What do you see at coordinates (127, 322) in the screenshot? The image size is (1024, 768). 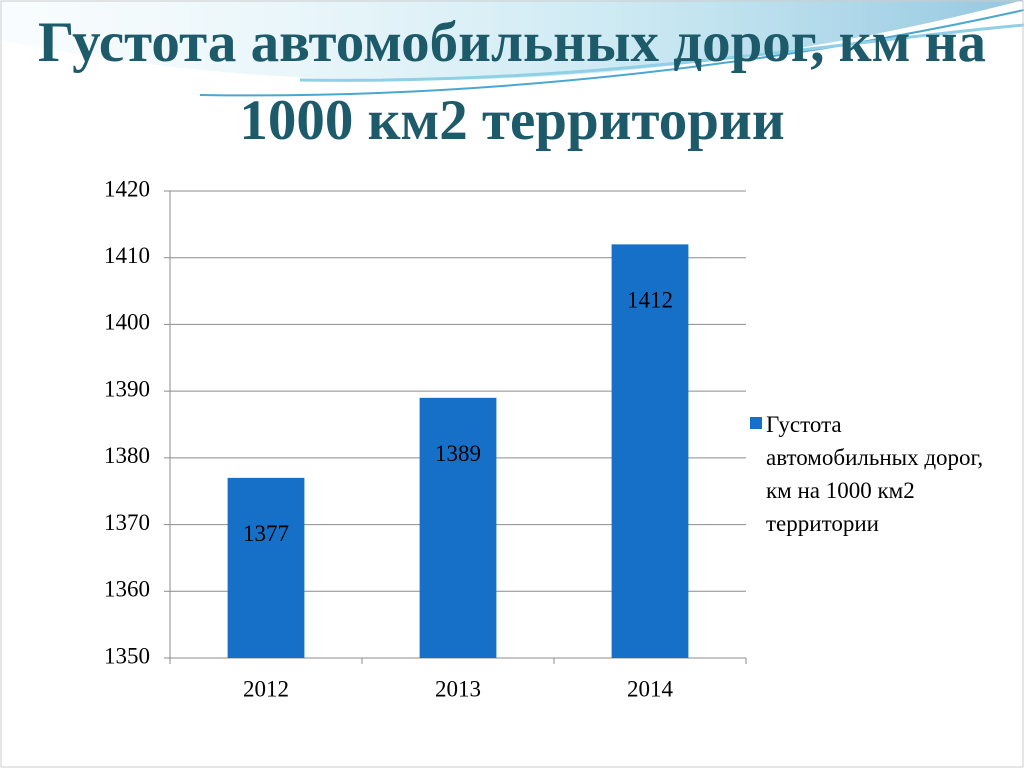 I see `y-tick-label: 1400` at bounding box center [127, 322].